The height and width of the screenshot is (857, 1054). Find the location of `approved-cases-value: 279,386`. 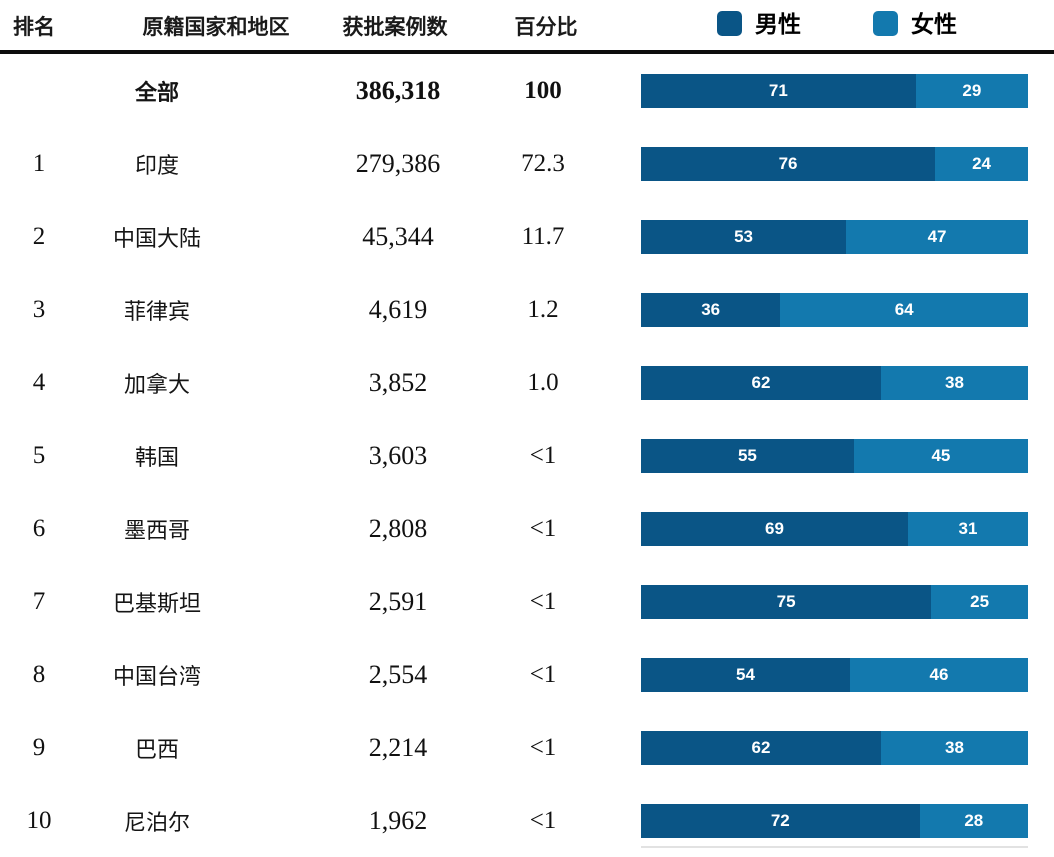

approved-cases-value: 279,386 is located at coordinates (398, 163).